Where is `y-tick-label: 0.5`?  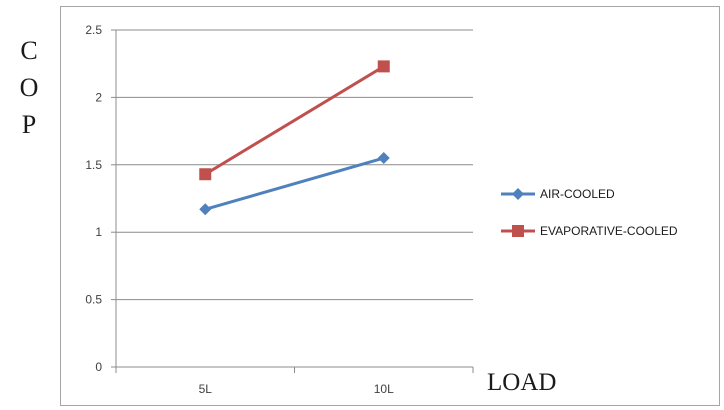 y-tick-label: 0.5 is located at coordinates (93, 300).